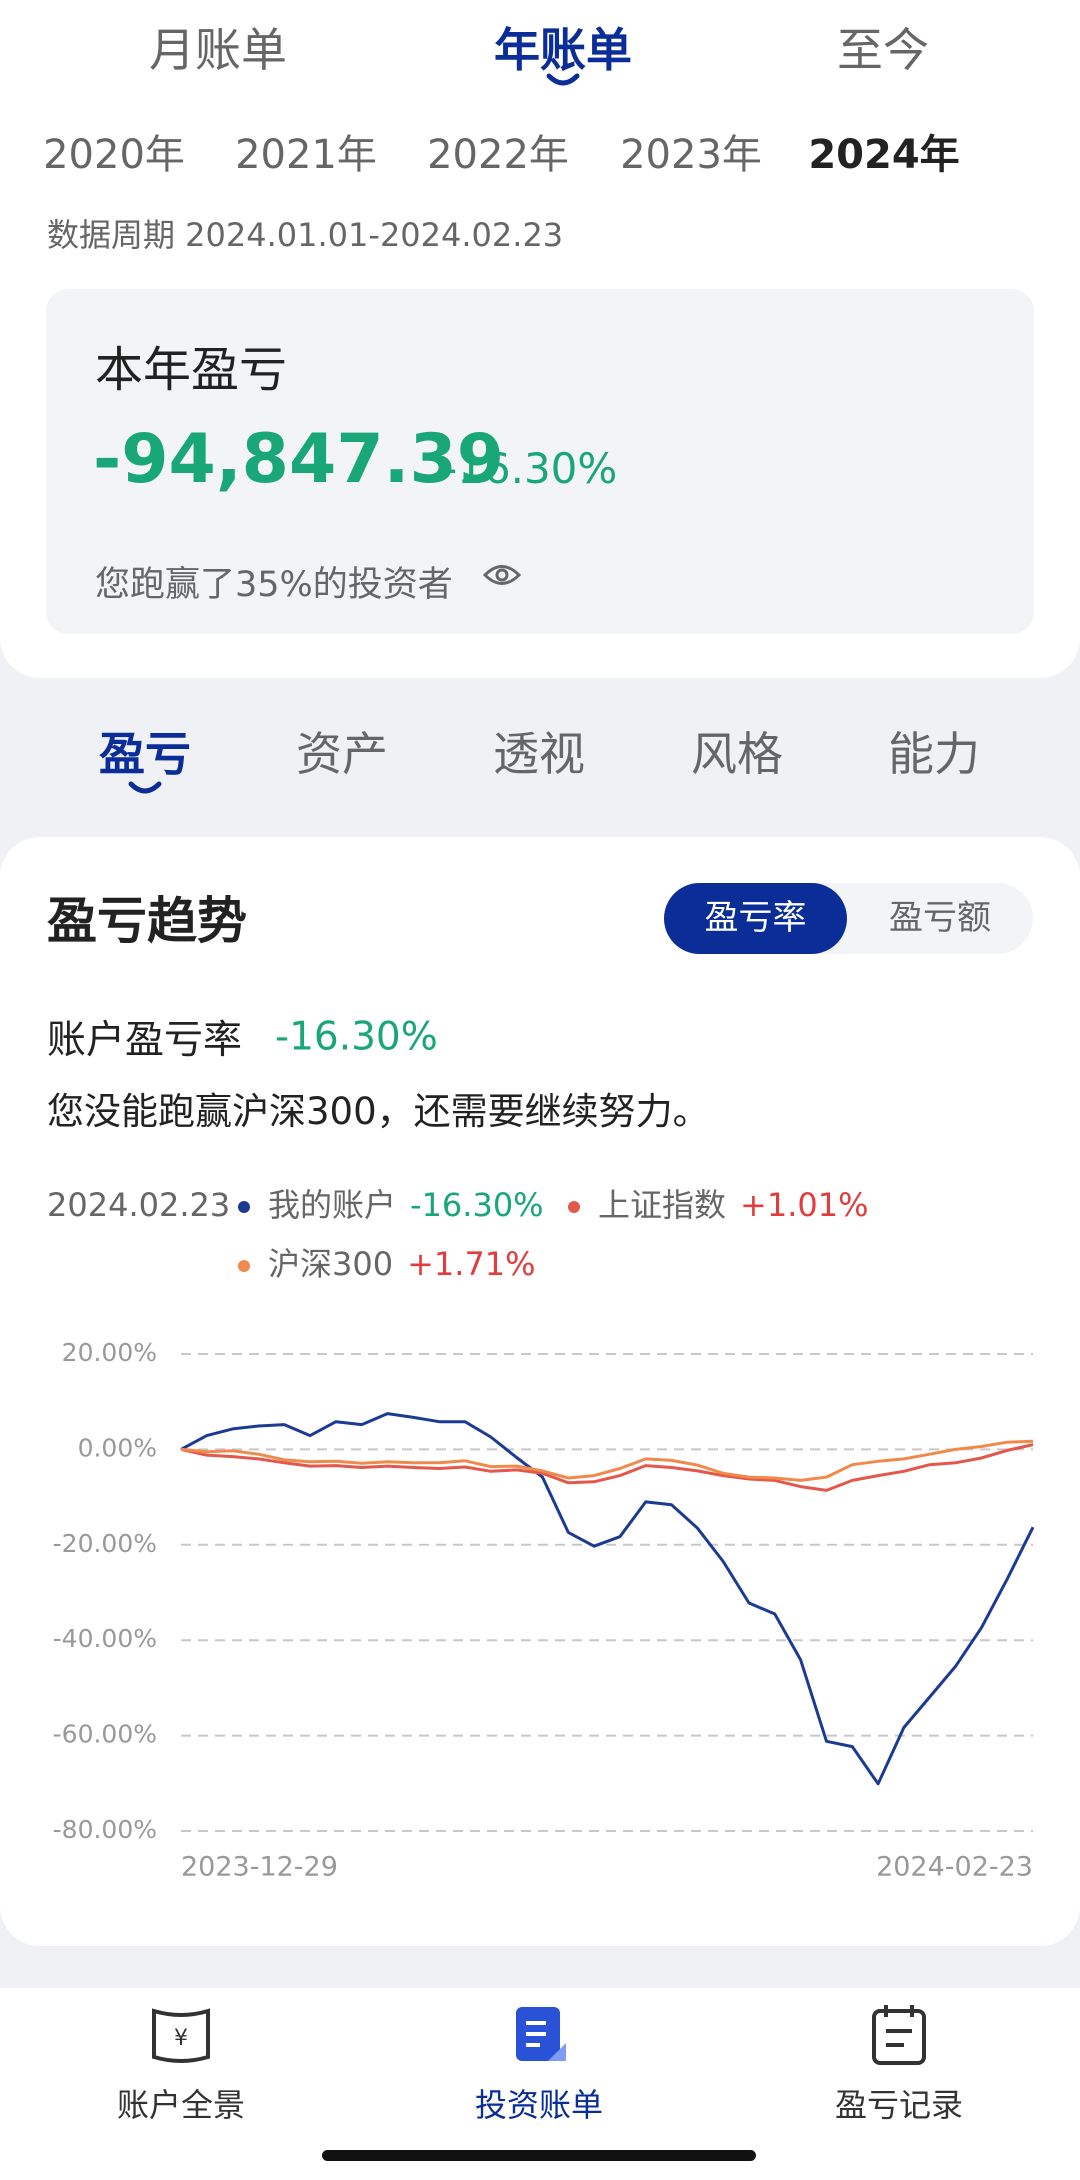 The image size is (1080, 2180). I want to click on legend-name: 沪深300, so click(330, 1264).